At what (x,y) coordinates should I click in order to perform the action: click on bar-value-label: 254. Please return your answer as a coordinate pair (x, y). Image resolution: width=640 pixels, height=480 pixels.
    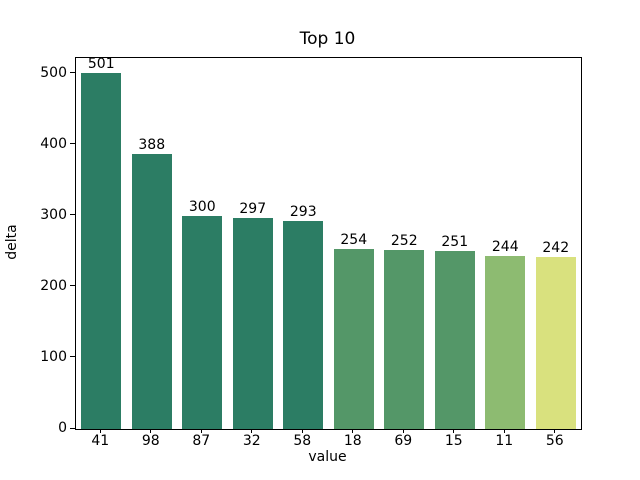
    Looking at the image, I should click on (354, 239).